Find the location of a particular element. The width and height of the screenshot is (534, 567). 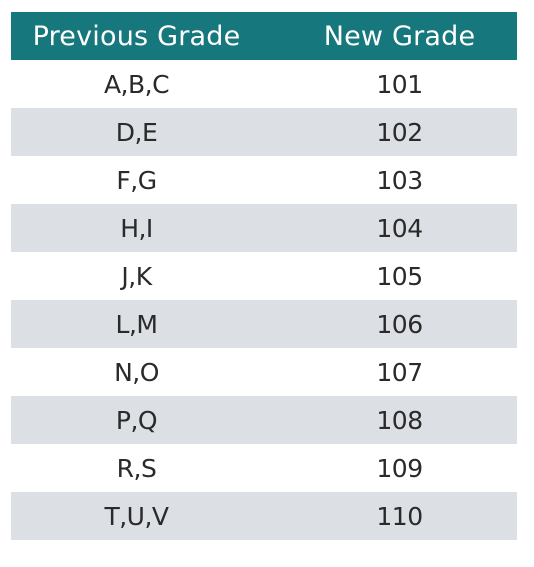

table-row: D,E 102 is located at coordinates (264, 132).